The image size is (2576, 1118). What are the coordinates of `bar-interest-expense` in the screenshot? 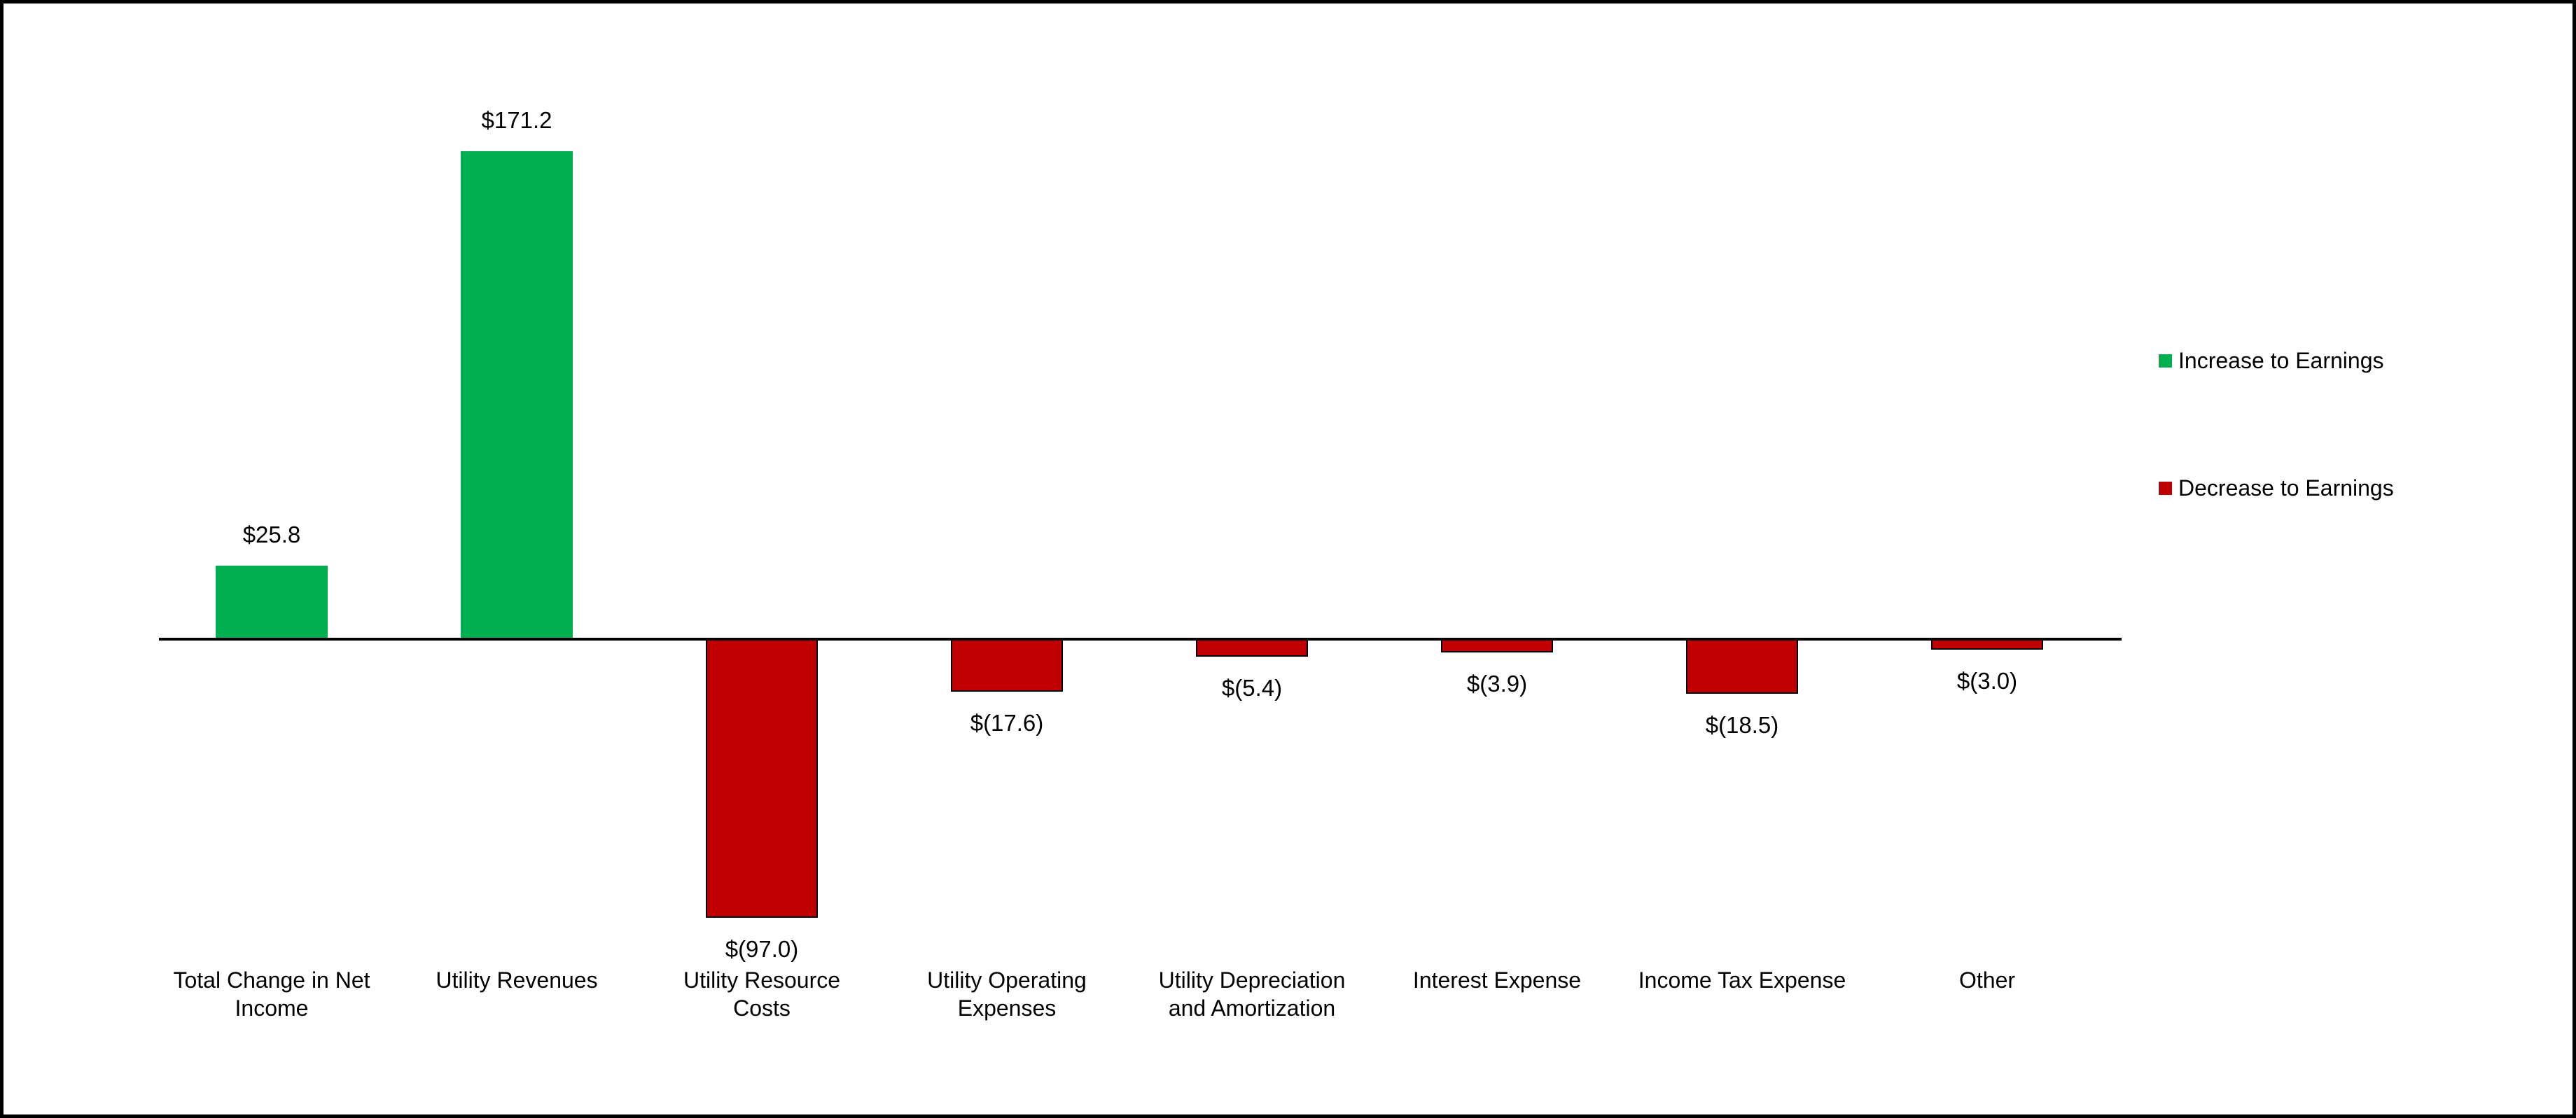 It's located at (1497, 645).